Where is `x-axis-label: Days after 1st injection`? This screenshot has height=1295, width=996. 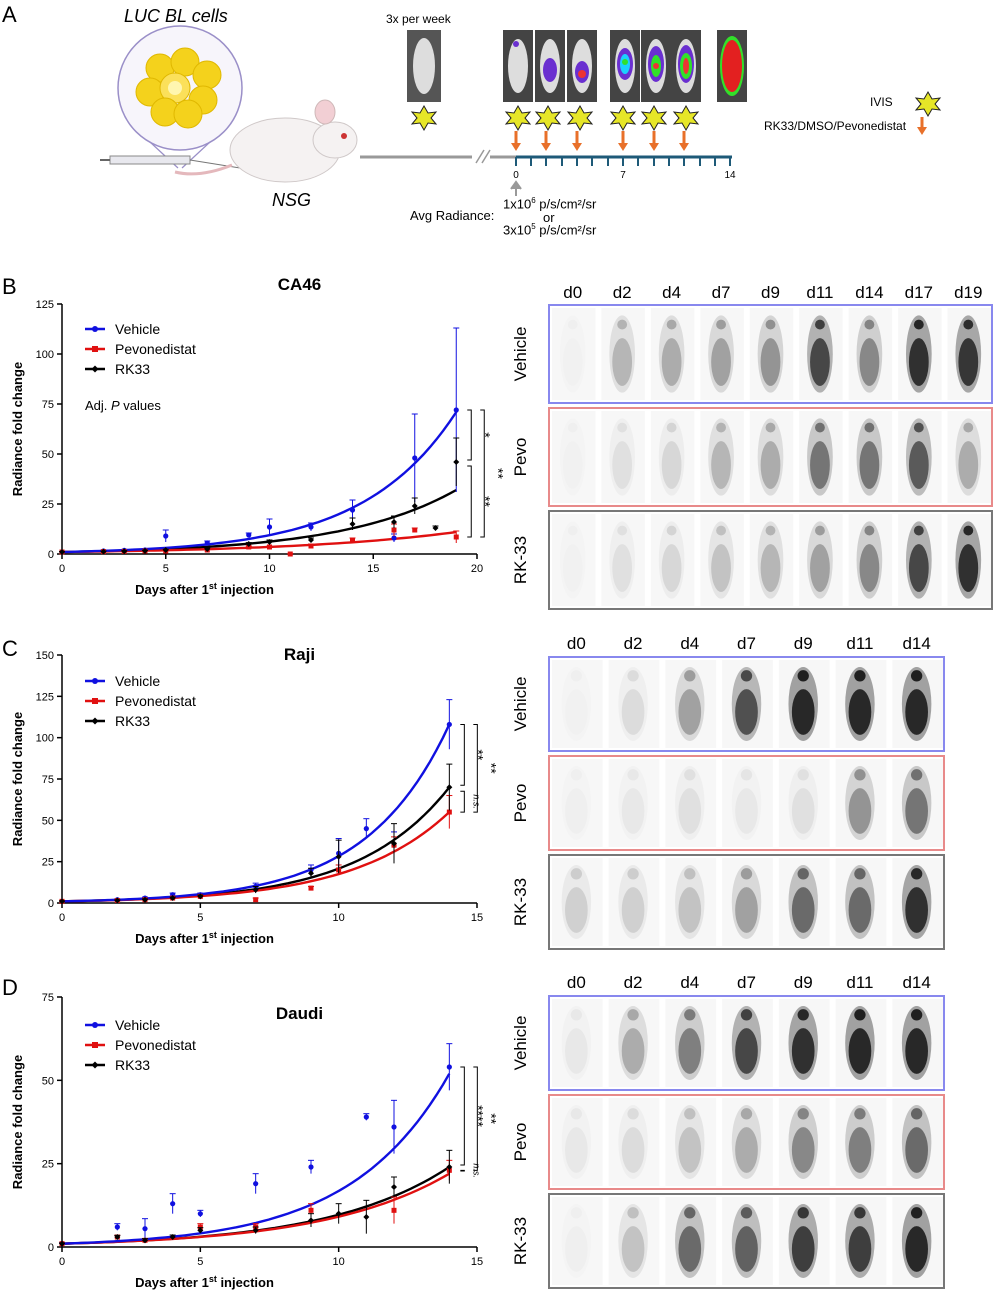 x-axis-label: Days after 1st injection is located at coordinates (204, 1282).